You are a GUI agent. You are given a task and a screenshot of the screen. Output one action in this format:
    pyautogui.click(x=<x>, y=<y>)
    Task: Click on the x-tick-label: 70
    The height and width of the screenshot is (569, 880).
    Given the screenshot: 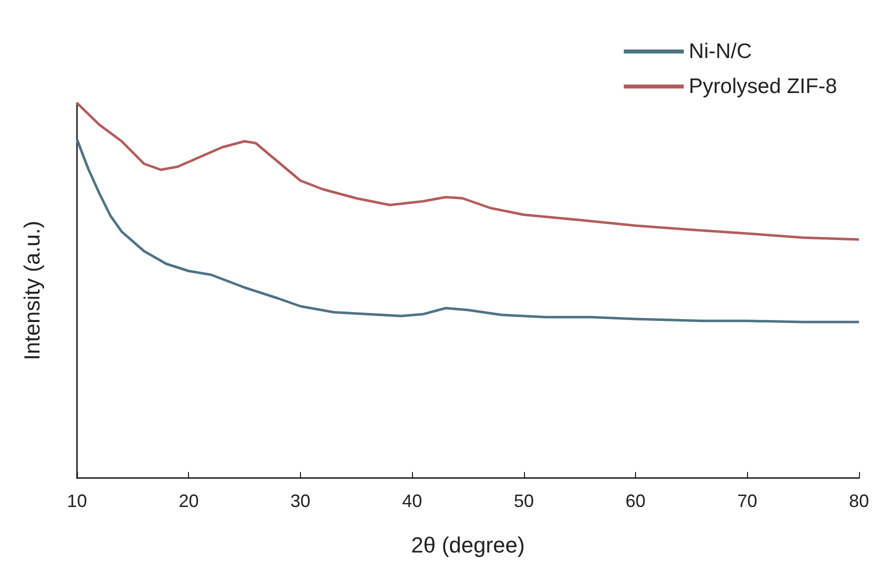 What is the action you would take?
    pyautogui.click(x=747, y=501)
    